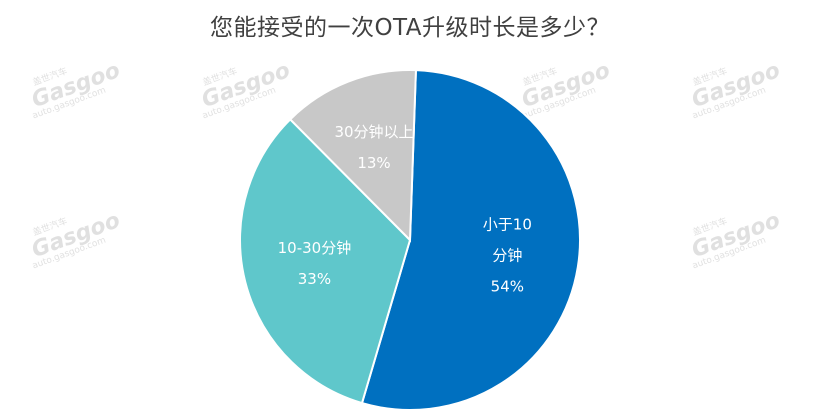  What do you see at coordinates (373, 132) in the screenshot?
I see `slice-category-label: 30分钟以上` at bounding box center [373, 132].